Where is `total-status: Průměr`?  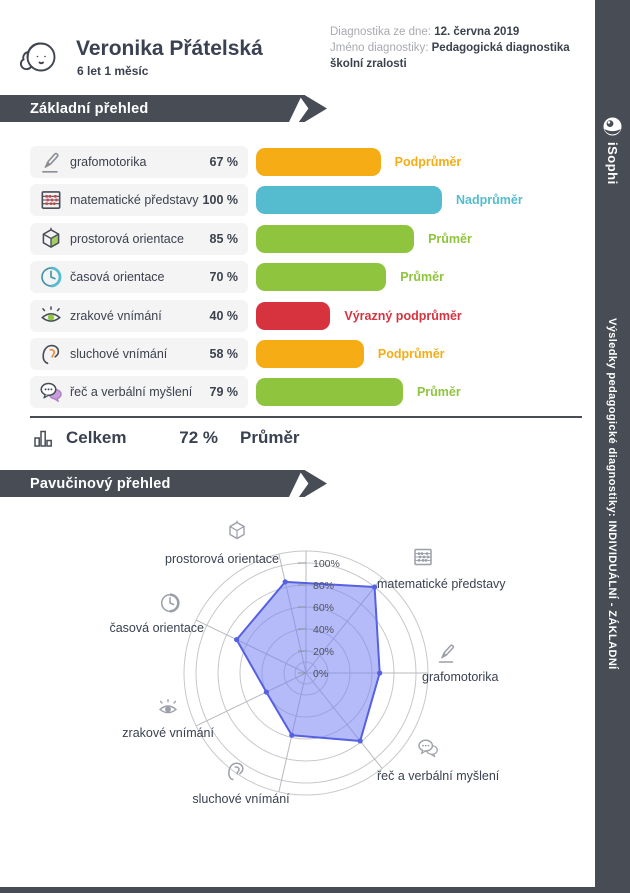 total-status: Průměr is located at coordinates (270, 437).